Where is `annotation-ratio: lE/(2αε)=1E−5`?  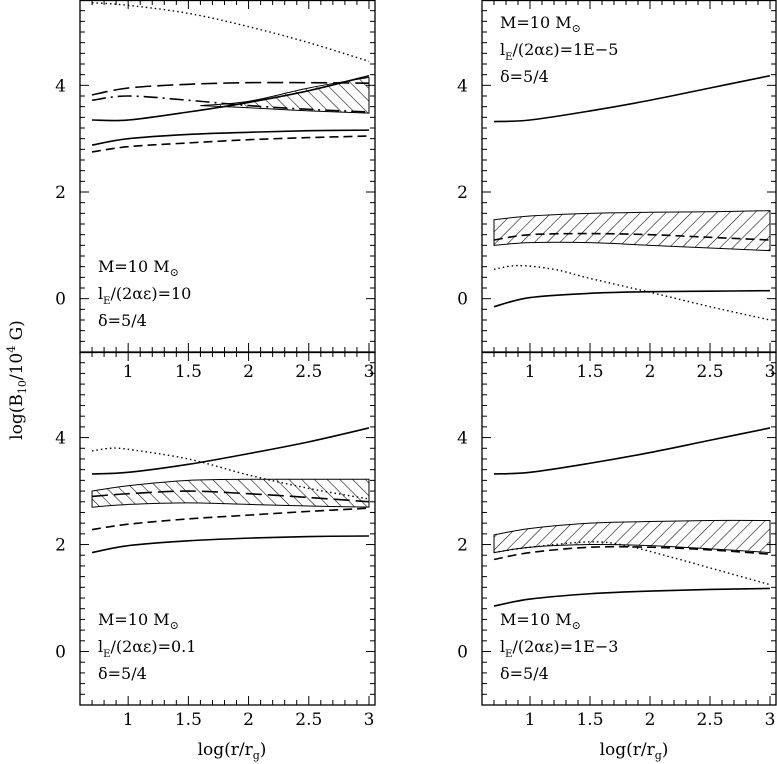 annotation-ratio: lE/(2αε)=1E−5 is located at coordinates (559, 51).